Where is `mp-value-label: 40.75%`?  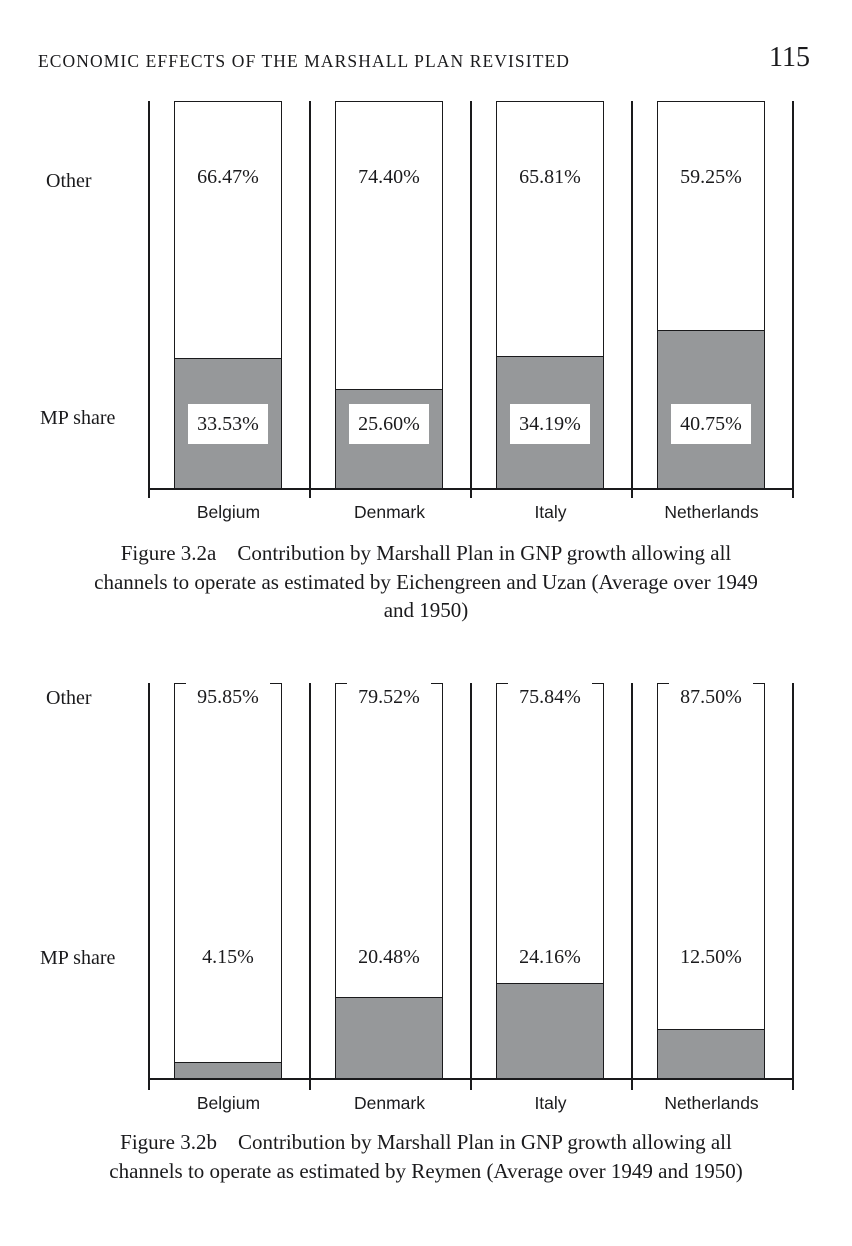 mp-value-label: 40.75% is located at coordinates (711, 424).